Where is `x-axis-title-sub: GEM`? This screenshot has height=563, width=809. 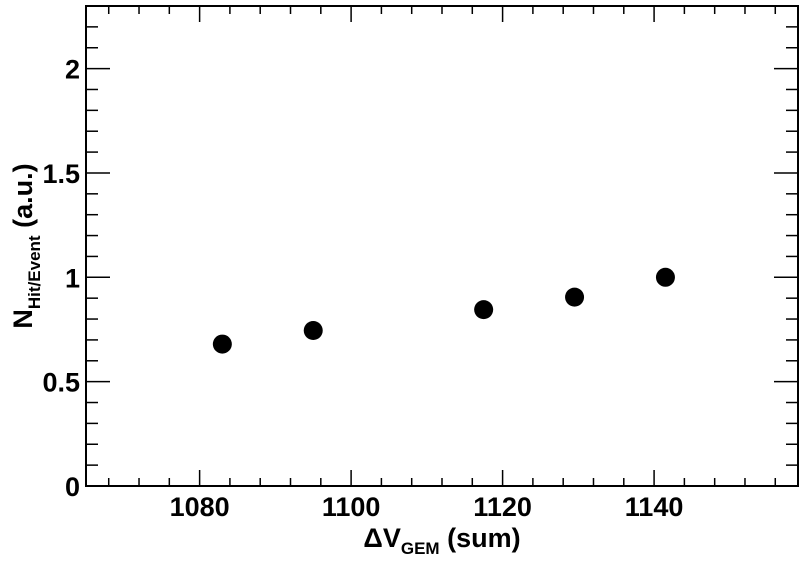 x-axis-title-sub: GEM is located at coordinates (420, 548).